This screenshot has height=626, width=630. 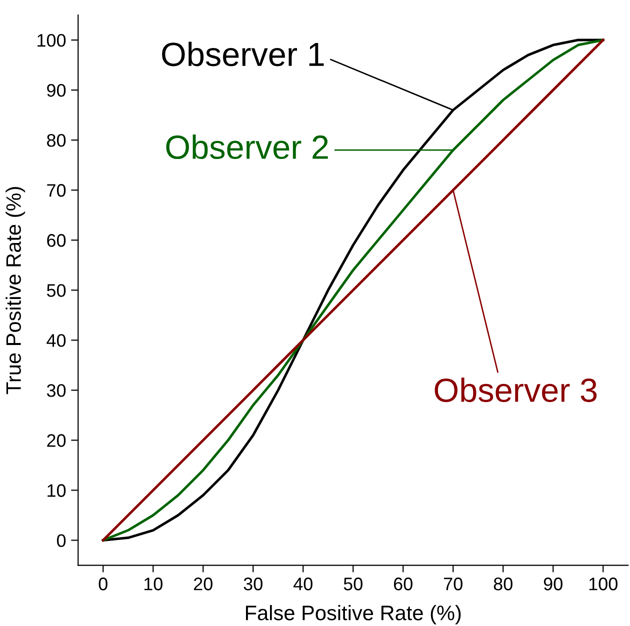 I want to click on y-tick-label: 80, so click(x=56, y=140).